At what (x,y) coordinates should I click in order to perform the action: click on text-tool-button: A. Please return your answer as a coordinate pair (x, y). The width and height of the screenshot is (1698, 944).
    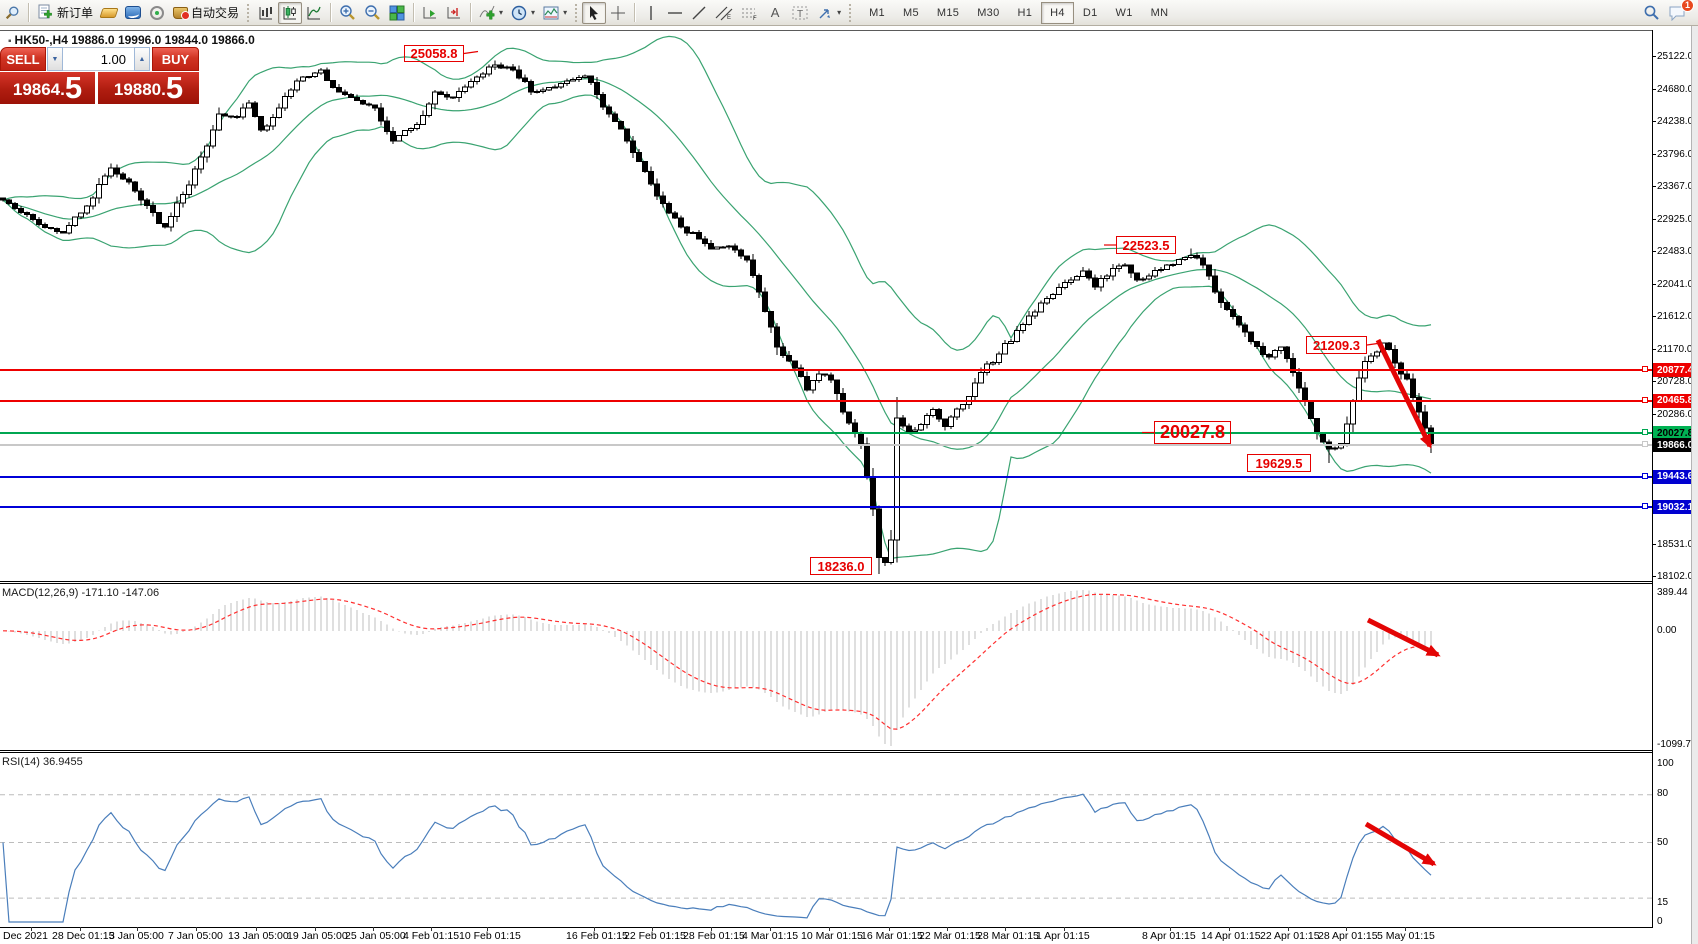
    Looking at the image, I should click on (775, 13).